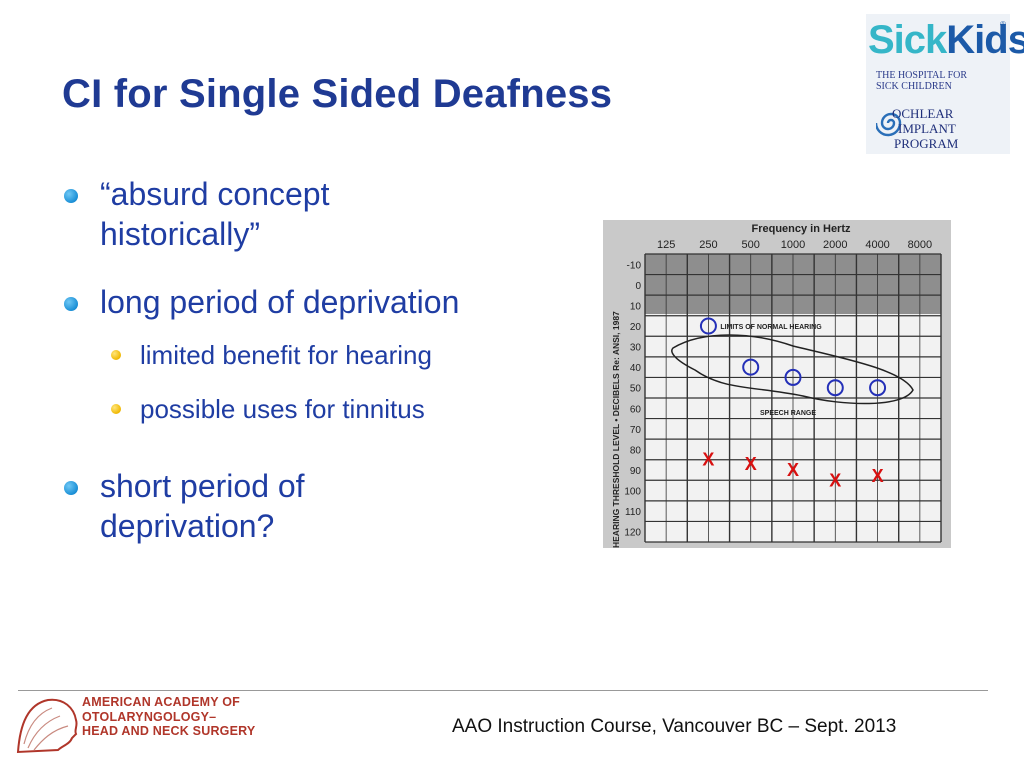  I want to click on cochlea-swirl-icon, so click(889, 124).